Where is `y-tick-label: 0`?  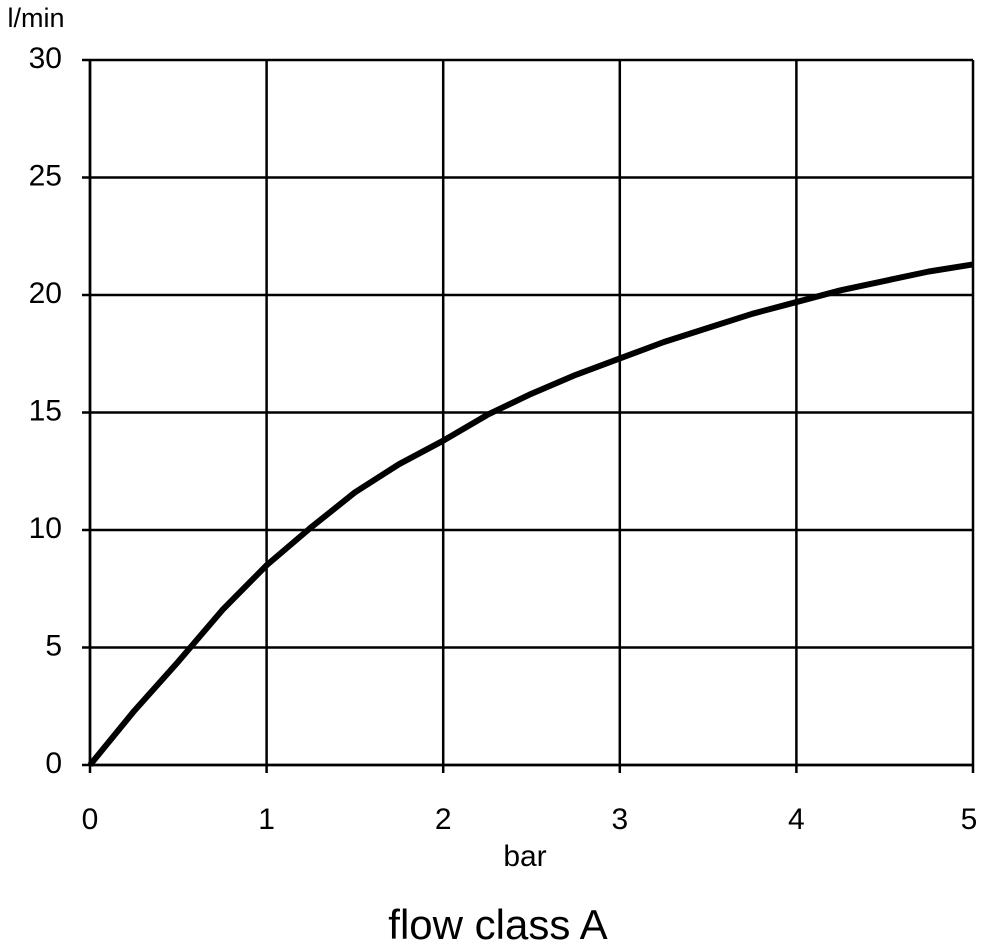 y-tick-label: 0 is located at coordinates (53, 763).